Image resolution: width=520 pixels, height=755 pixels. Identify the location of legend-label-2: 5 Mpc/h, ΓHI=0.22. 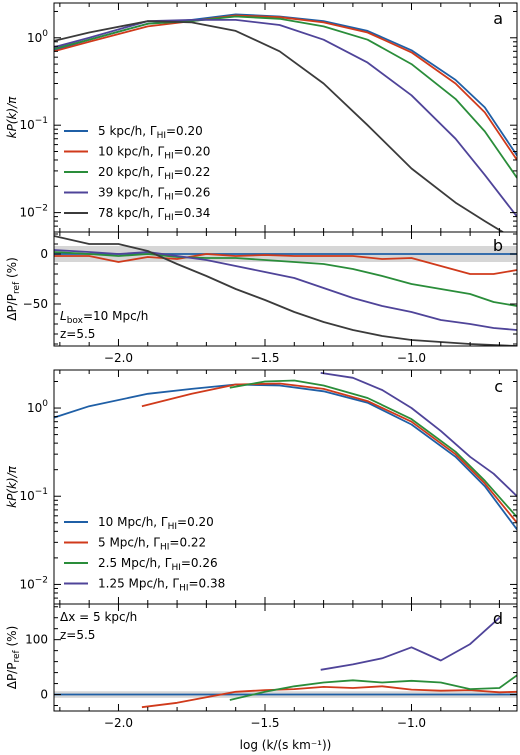
(152, 544).